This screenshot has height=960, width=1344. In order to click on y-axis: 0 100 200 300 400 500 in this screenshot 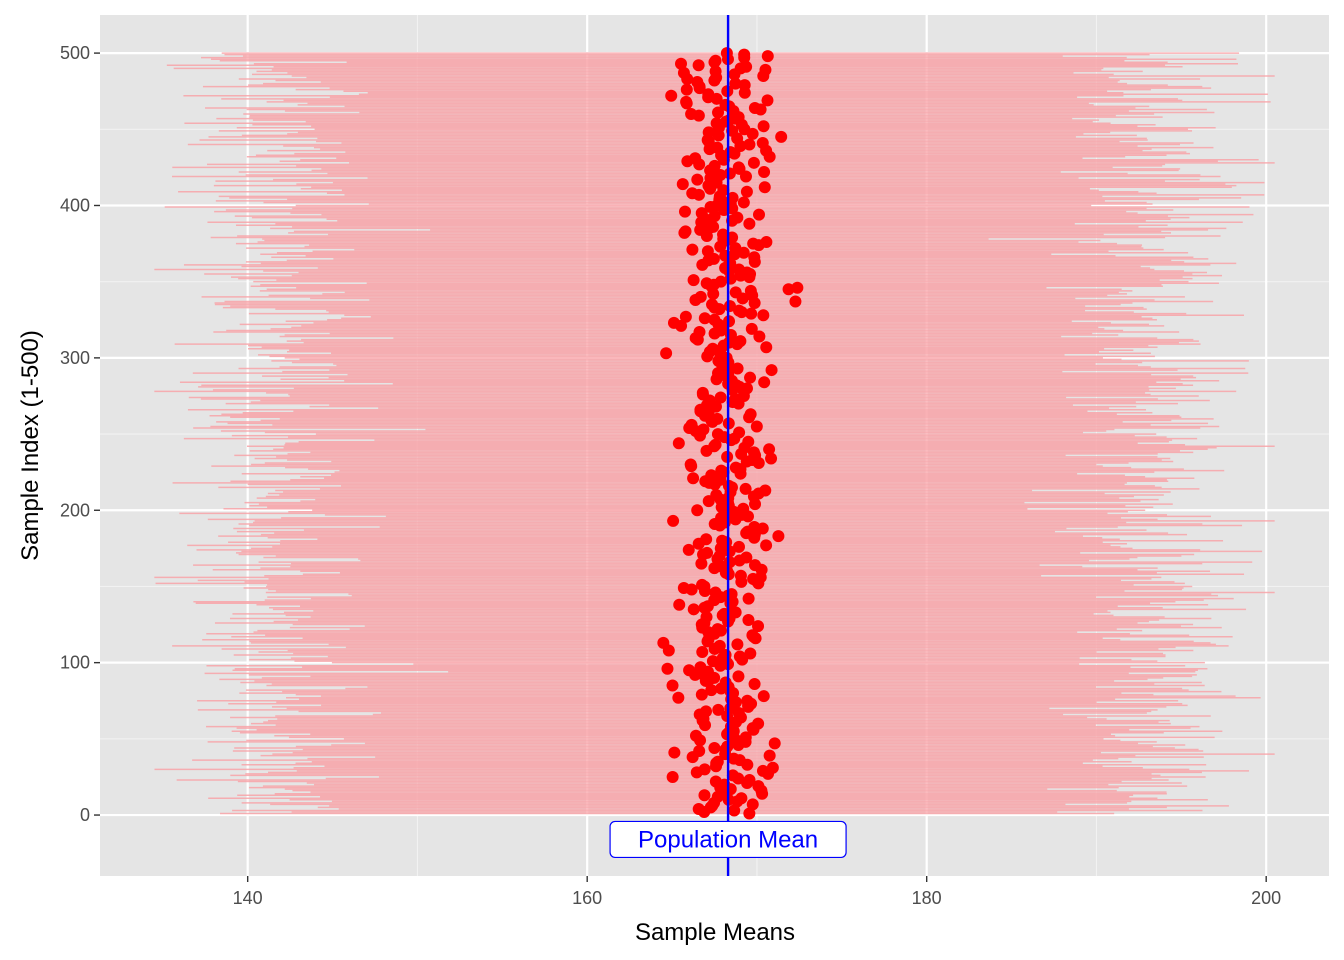, I will do `click(80, 434)`.